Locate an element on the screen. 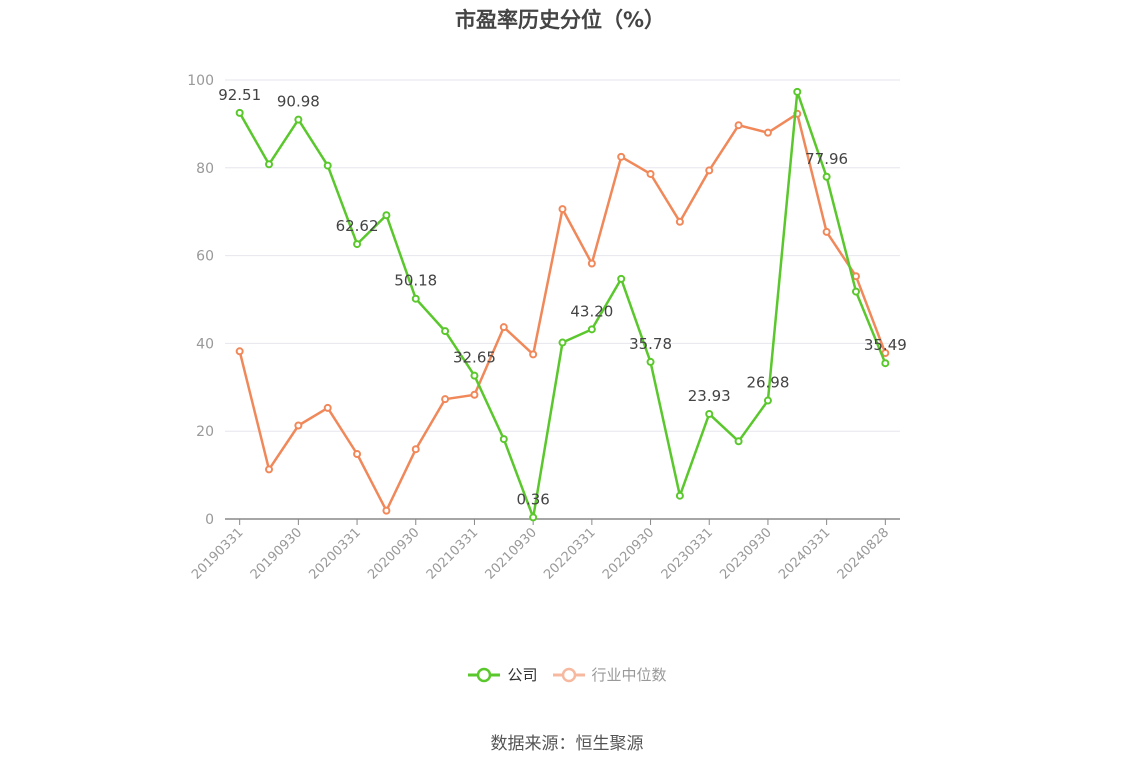 This screenshot has height=766, width=1134. legend: 公司 行业中位数 is located at coordinates (567, 674).